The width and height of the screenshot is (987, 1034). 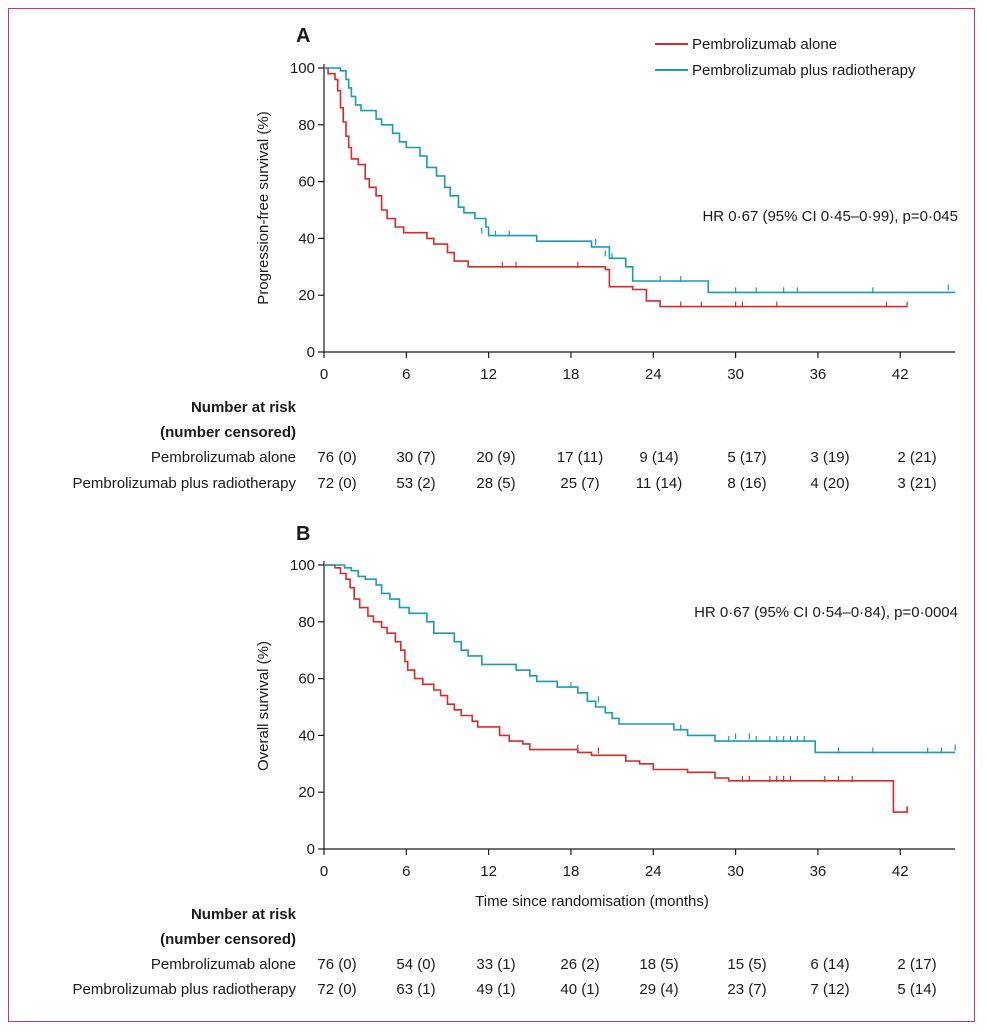 I want to click on legend-alone-label: Pembrolizumab alone, so click(x=764, y=44).